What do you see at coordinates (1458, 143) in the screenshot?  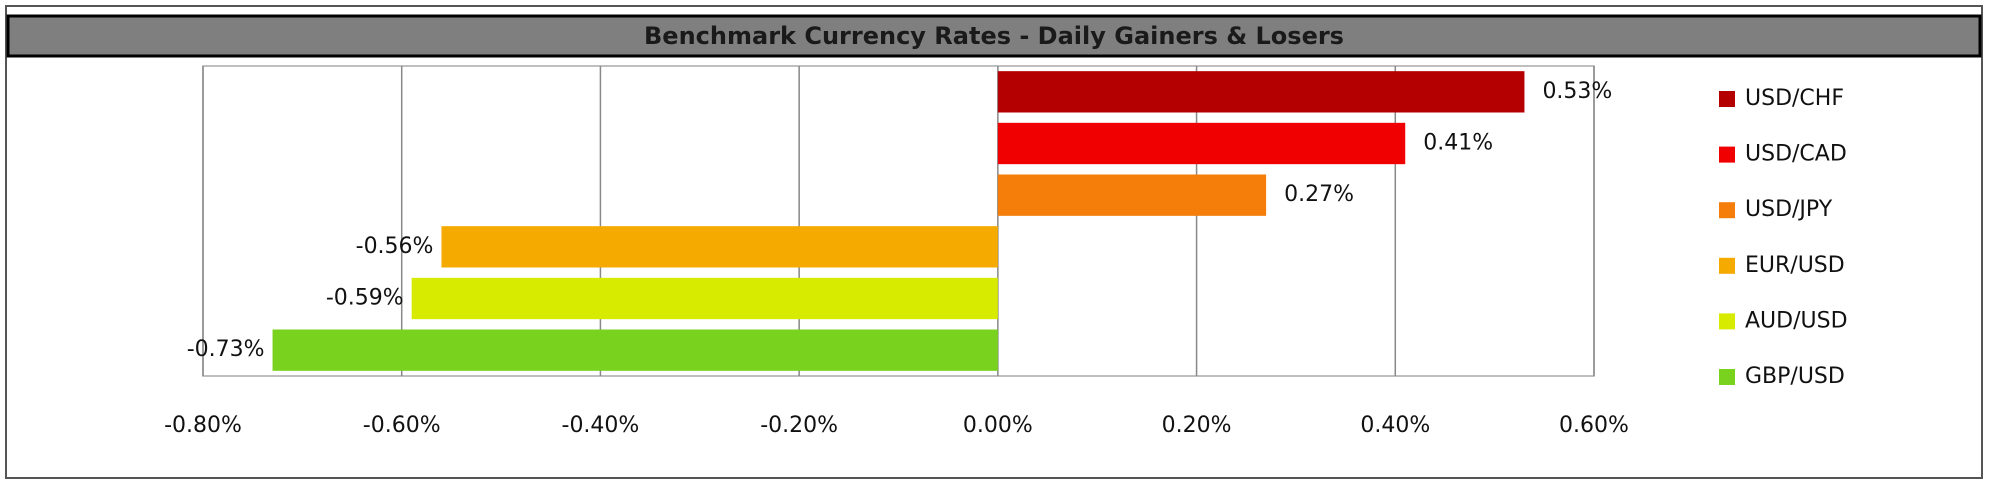 I see `data-label: 0.41%` at bounding box center [1458, 143].